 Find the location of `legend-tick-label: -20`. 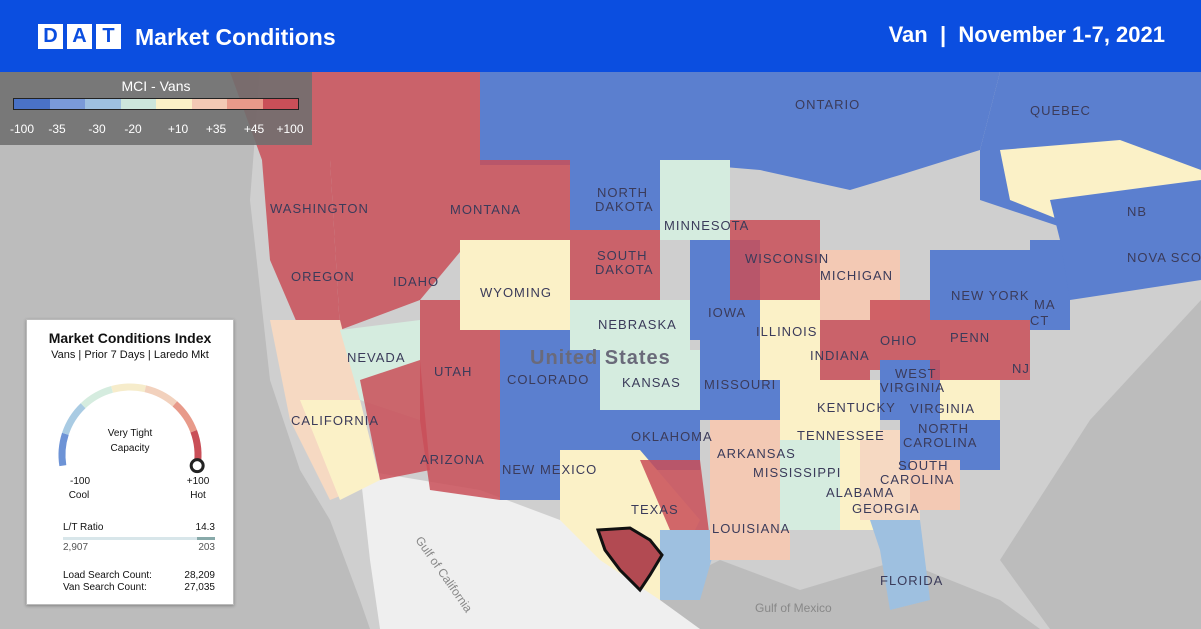

legend-tick-label: -20 is located at coordinates (133, 129).